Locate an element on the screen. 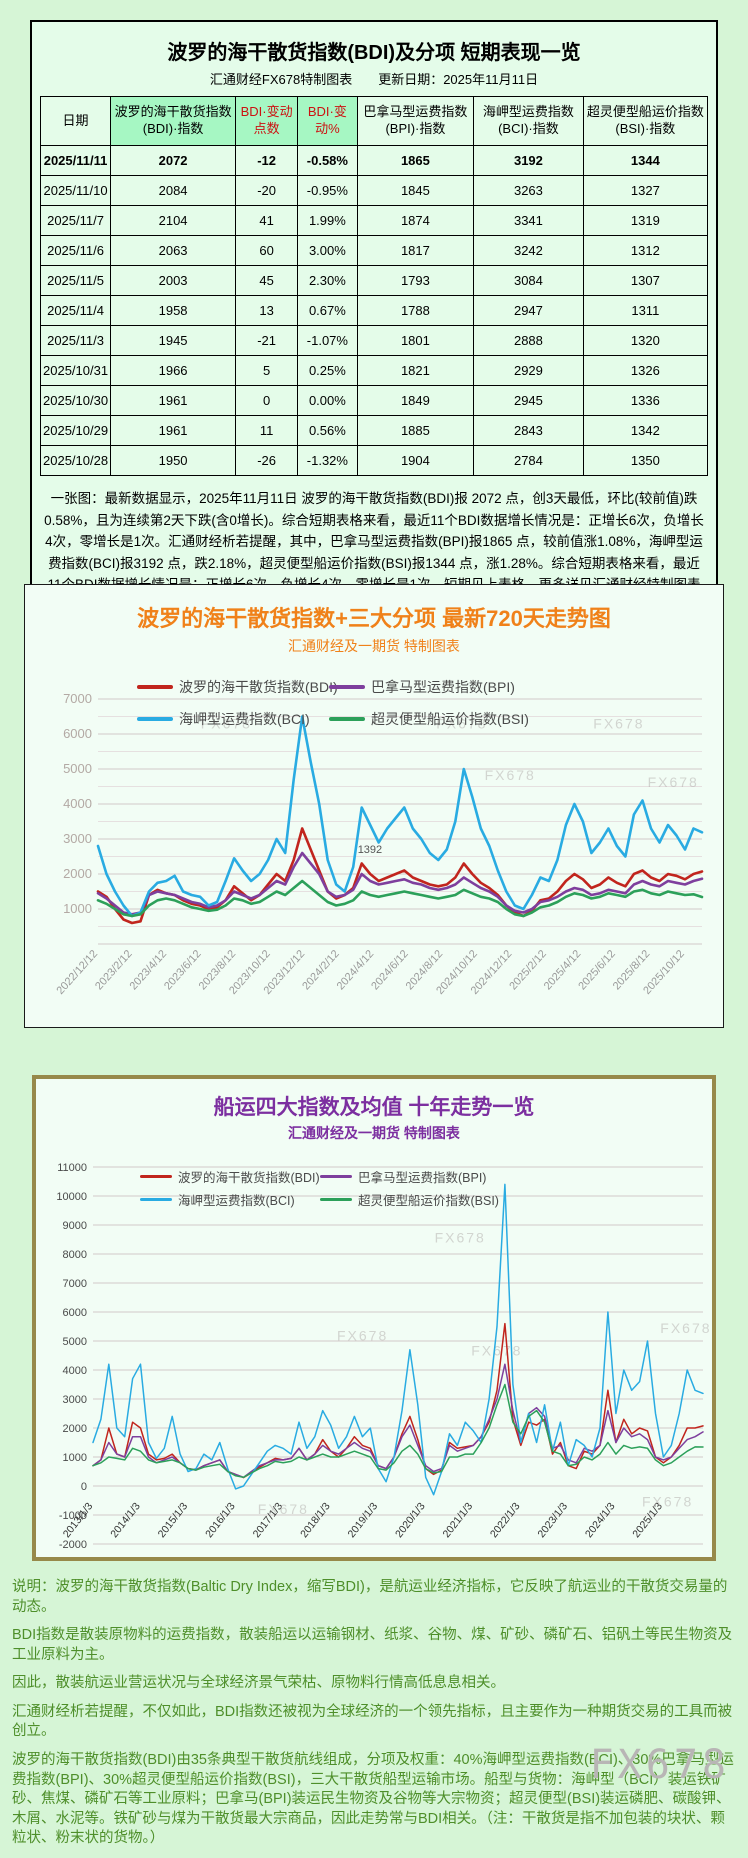 The image size is (748, 1858). table-cell: -1.07% is located at coordinates (327, 340).